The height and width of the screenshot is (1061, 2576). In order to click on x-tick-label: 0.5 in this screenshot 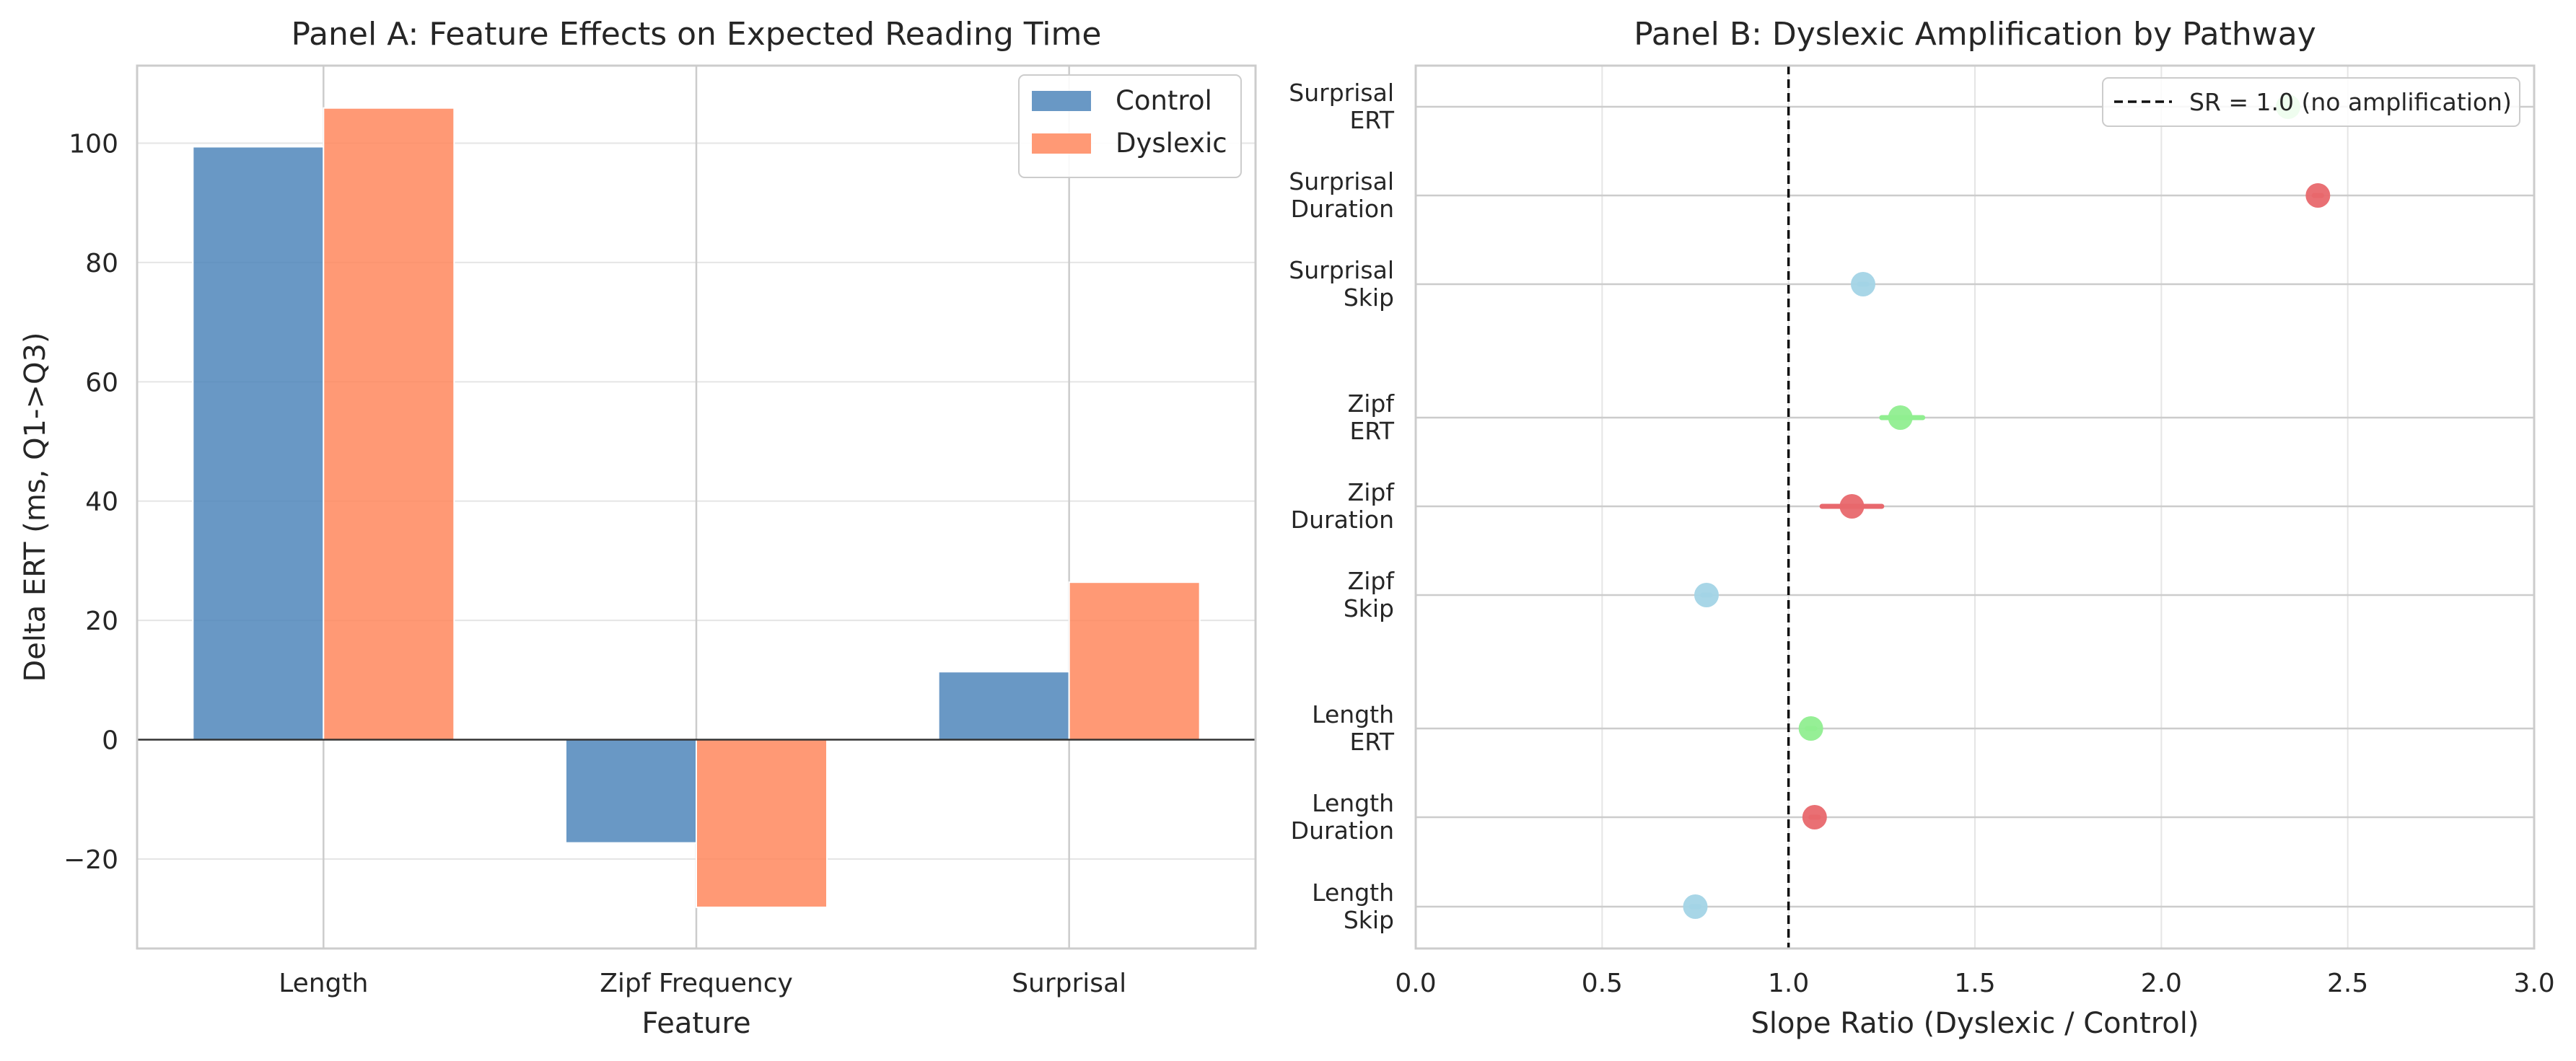, I will do `click(1602, 983)`.